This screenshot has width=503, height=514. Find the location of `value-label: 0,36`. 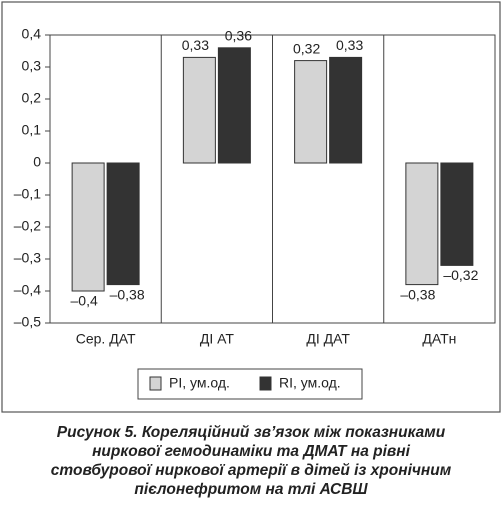

value-label: 0,36 is located at coordinates (238, 36).